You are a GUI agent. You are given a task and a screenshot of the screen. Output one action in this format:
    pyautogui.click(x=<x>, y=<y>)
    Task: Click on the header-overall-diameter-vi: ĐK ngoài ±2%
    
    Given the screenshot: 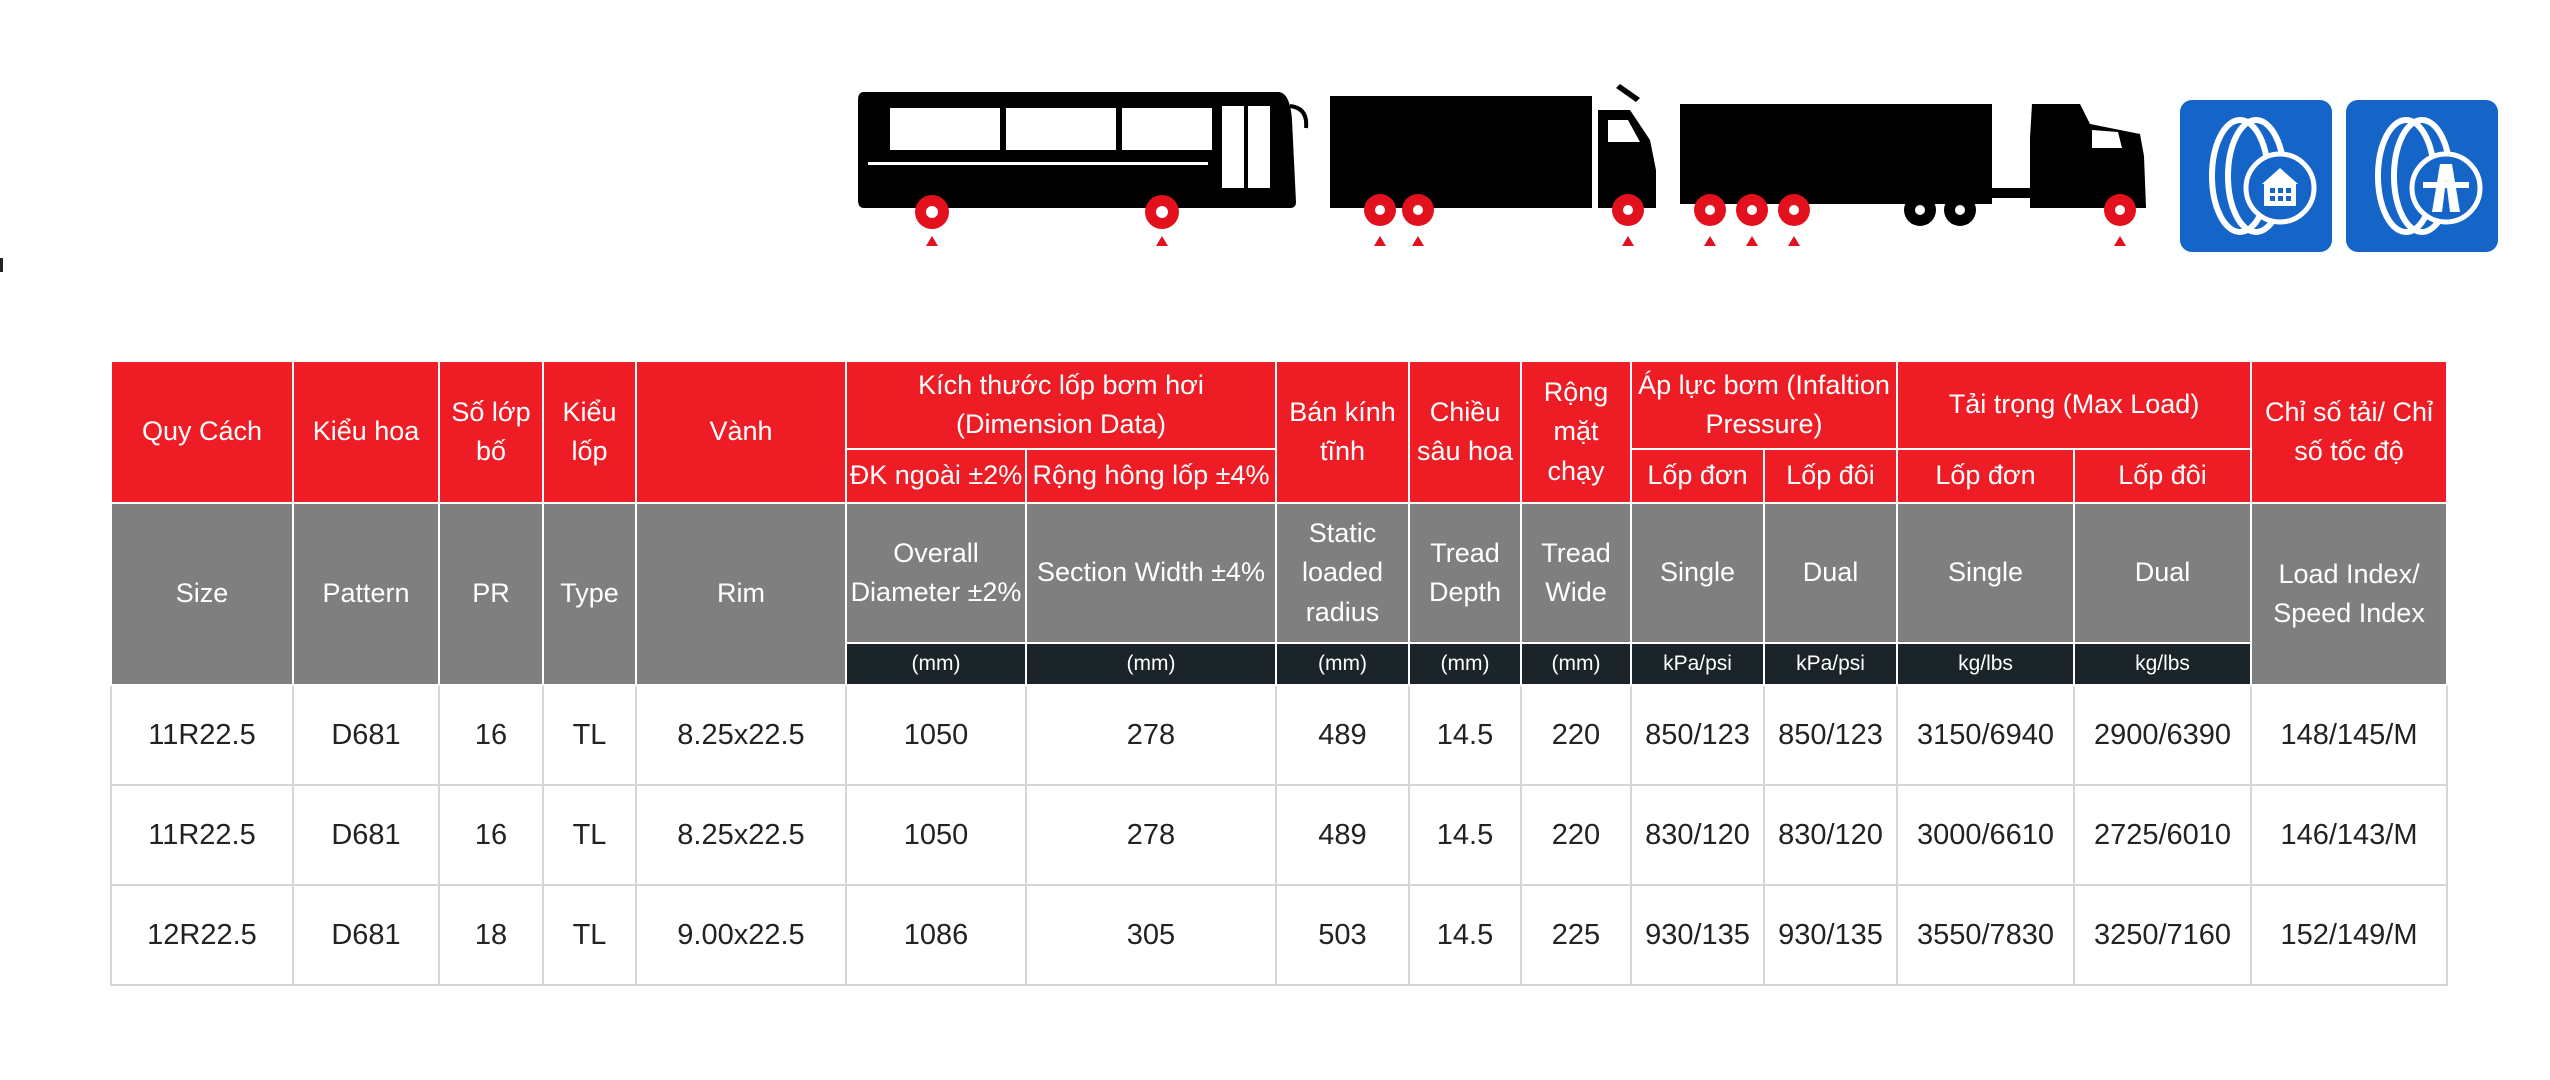 What is the action you would take?
    pyautogui.click(x=936, y=476)
    